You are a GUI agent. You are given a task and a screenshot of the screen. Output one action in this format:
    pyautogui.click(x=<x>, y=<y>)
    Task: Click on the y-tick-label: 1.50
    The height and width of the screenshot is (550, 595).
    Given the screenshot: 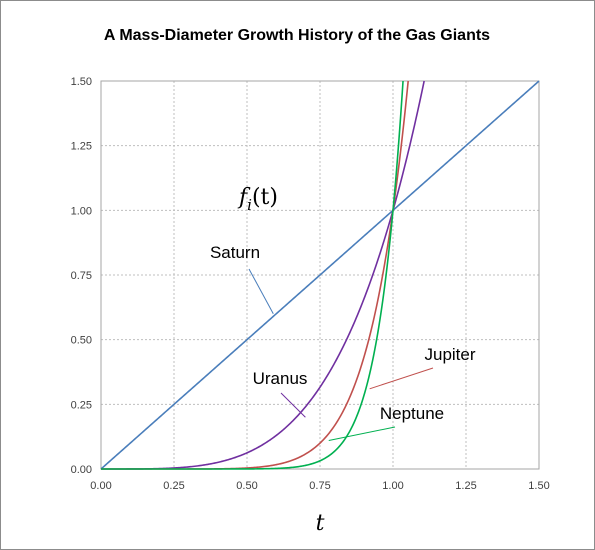 What is the action you would take?
    pyautogui.click(x=81, y=82)
    